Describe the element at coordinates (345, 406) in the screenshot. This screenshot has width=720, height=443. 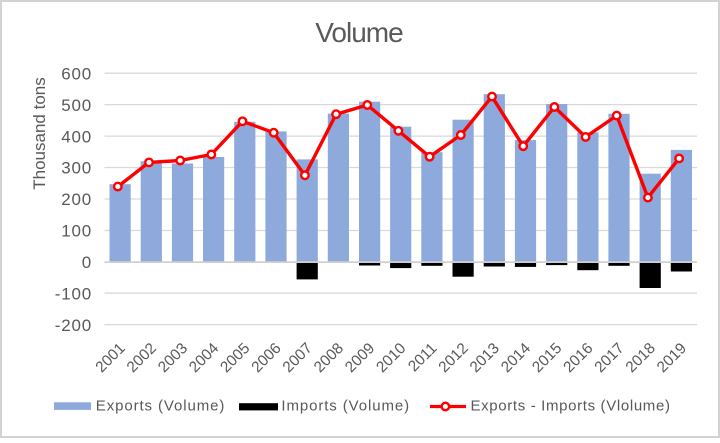
I see `svg-text: Imports (Volume)` at that location.